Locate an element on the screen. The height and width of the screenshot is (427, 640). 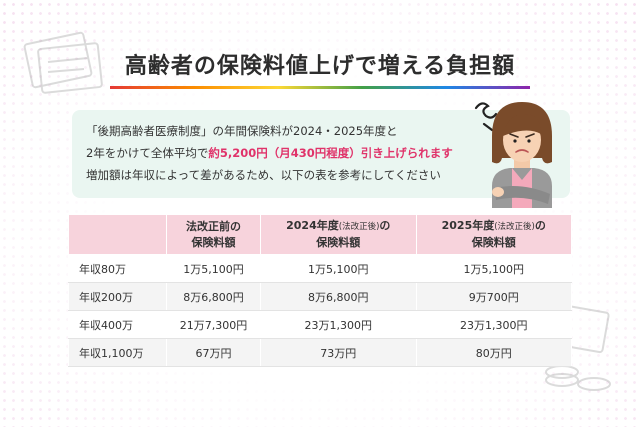
table-row: 年収400万 21万7,300円 23万1,300円 23万1,300円 is located at coordinates (320, 324).